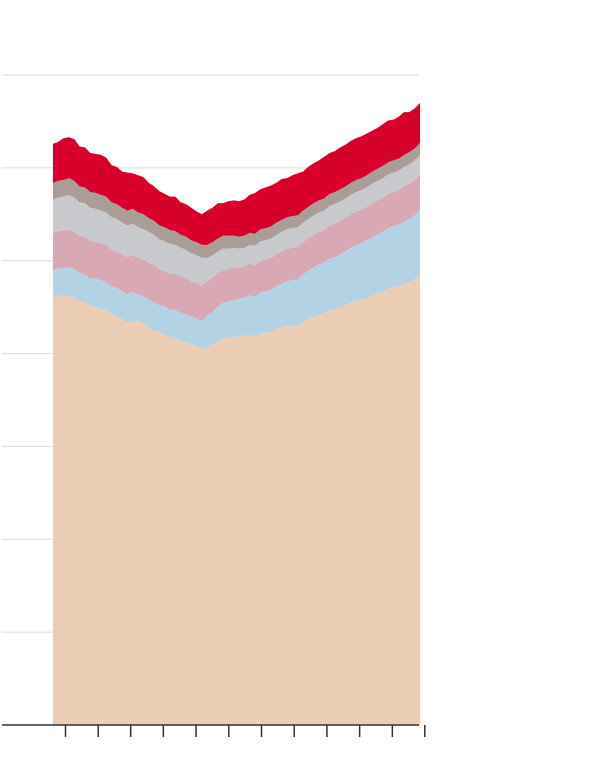 The image size is (600, 774). What do you see at coordinates (214, 730) in the screenshot?
I see `x-axis` at bounding box center [214, 730].